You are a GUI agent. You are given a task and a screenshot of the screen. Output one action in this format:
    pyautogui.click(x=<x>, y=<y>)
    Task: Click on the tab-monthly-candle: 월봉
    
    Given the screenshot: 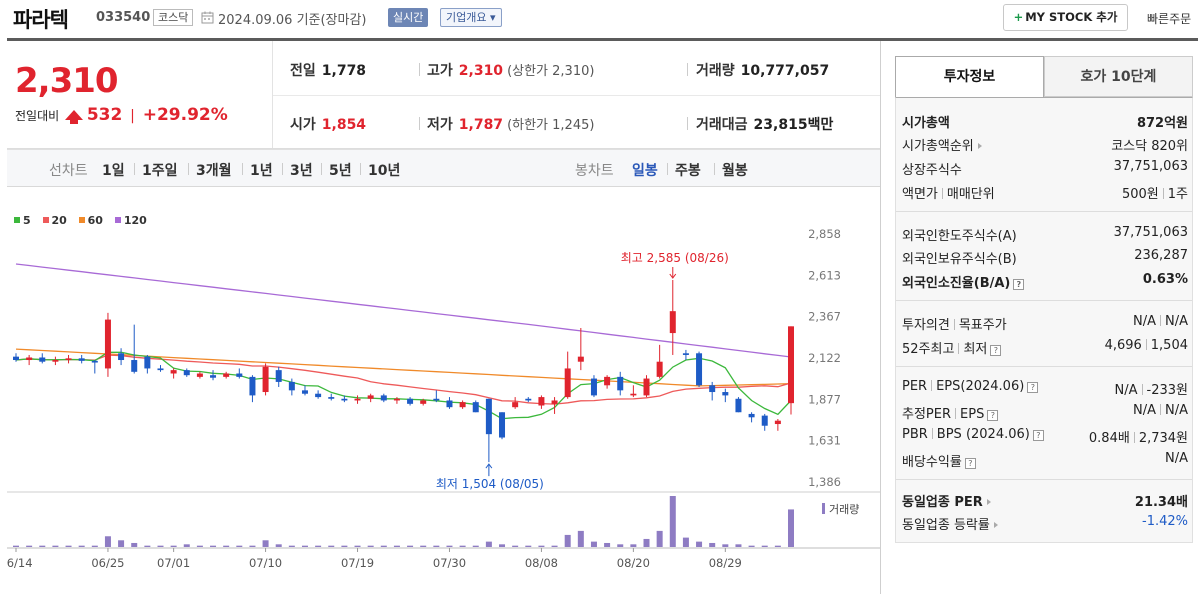 What is the action you would take?
    pyautogui.click(x=735, y=171)
    